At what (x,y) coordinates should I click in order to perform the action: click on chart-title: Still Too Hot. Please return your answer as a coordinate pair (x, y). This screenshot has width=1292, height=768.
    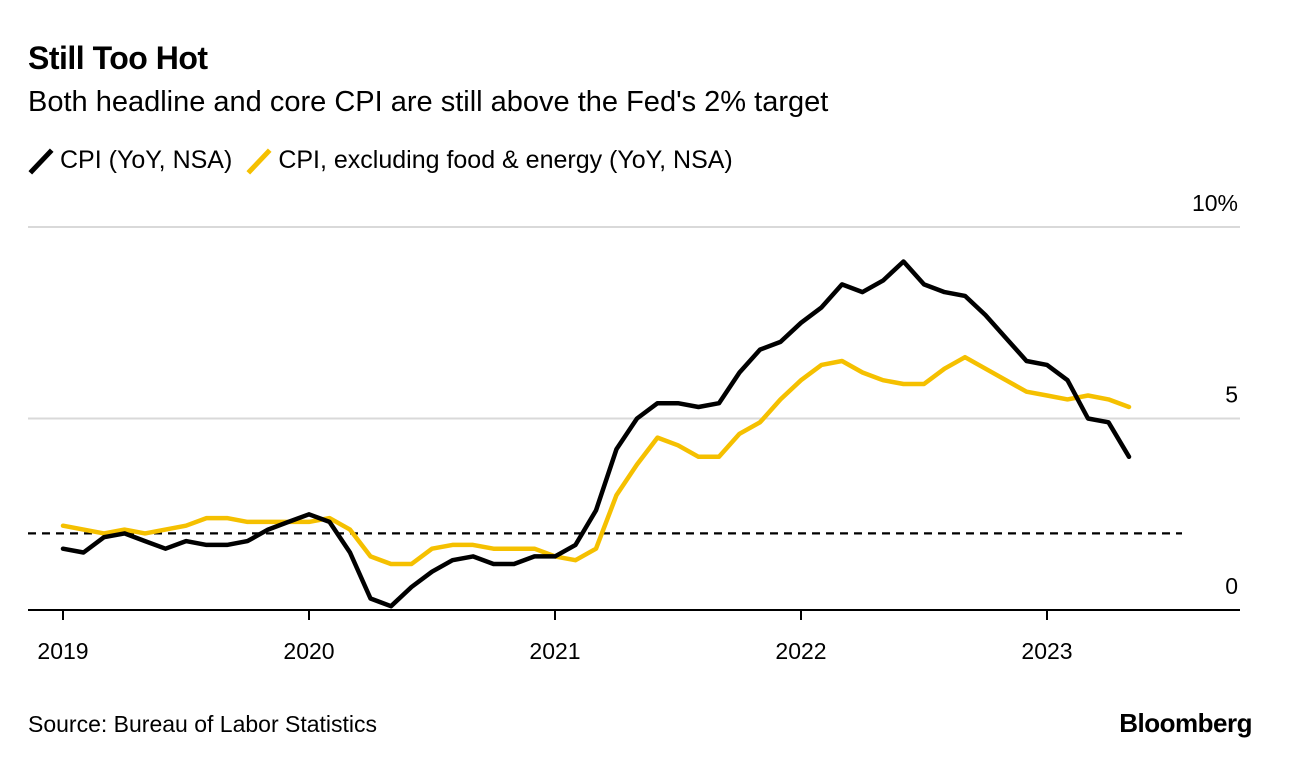
    Looking at the image, I should click on (118, 58).